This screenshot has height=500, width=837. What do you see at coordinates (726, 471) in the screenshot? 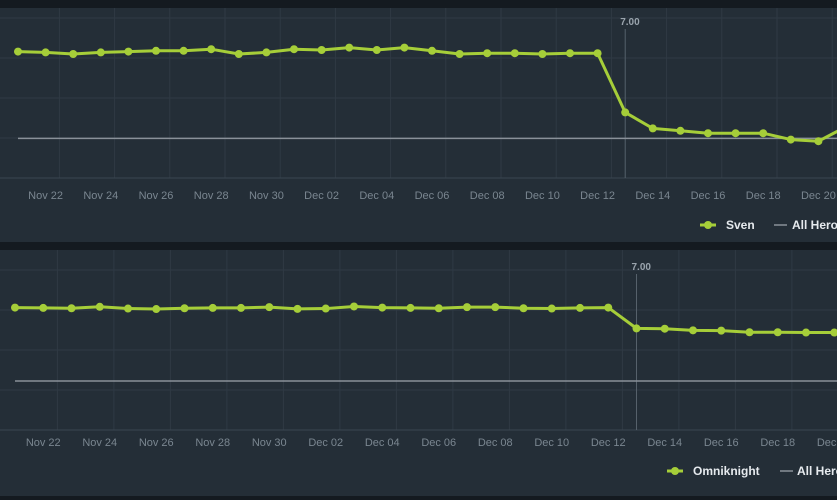
I see `legend-hero-label: Omniknight` at bounding box center [726, 471].